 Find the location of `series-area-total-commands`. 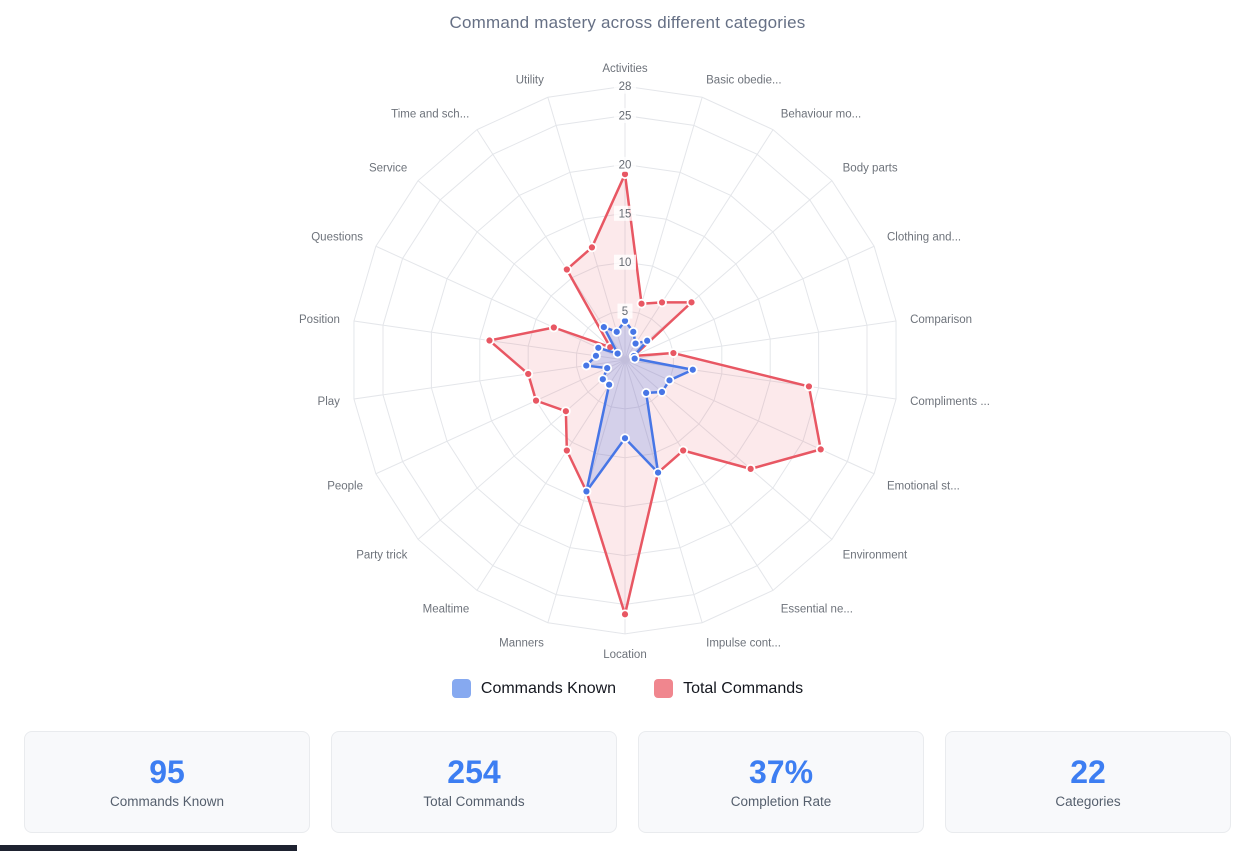

series-area-total-commands is located at coordinates (655, 394).